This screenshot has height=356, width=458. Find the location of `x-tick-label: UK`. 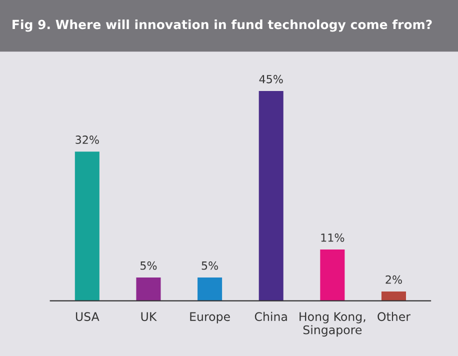

x-tick-label: UK is located at coordinates (149, 317).